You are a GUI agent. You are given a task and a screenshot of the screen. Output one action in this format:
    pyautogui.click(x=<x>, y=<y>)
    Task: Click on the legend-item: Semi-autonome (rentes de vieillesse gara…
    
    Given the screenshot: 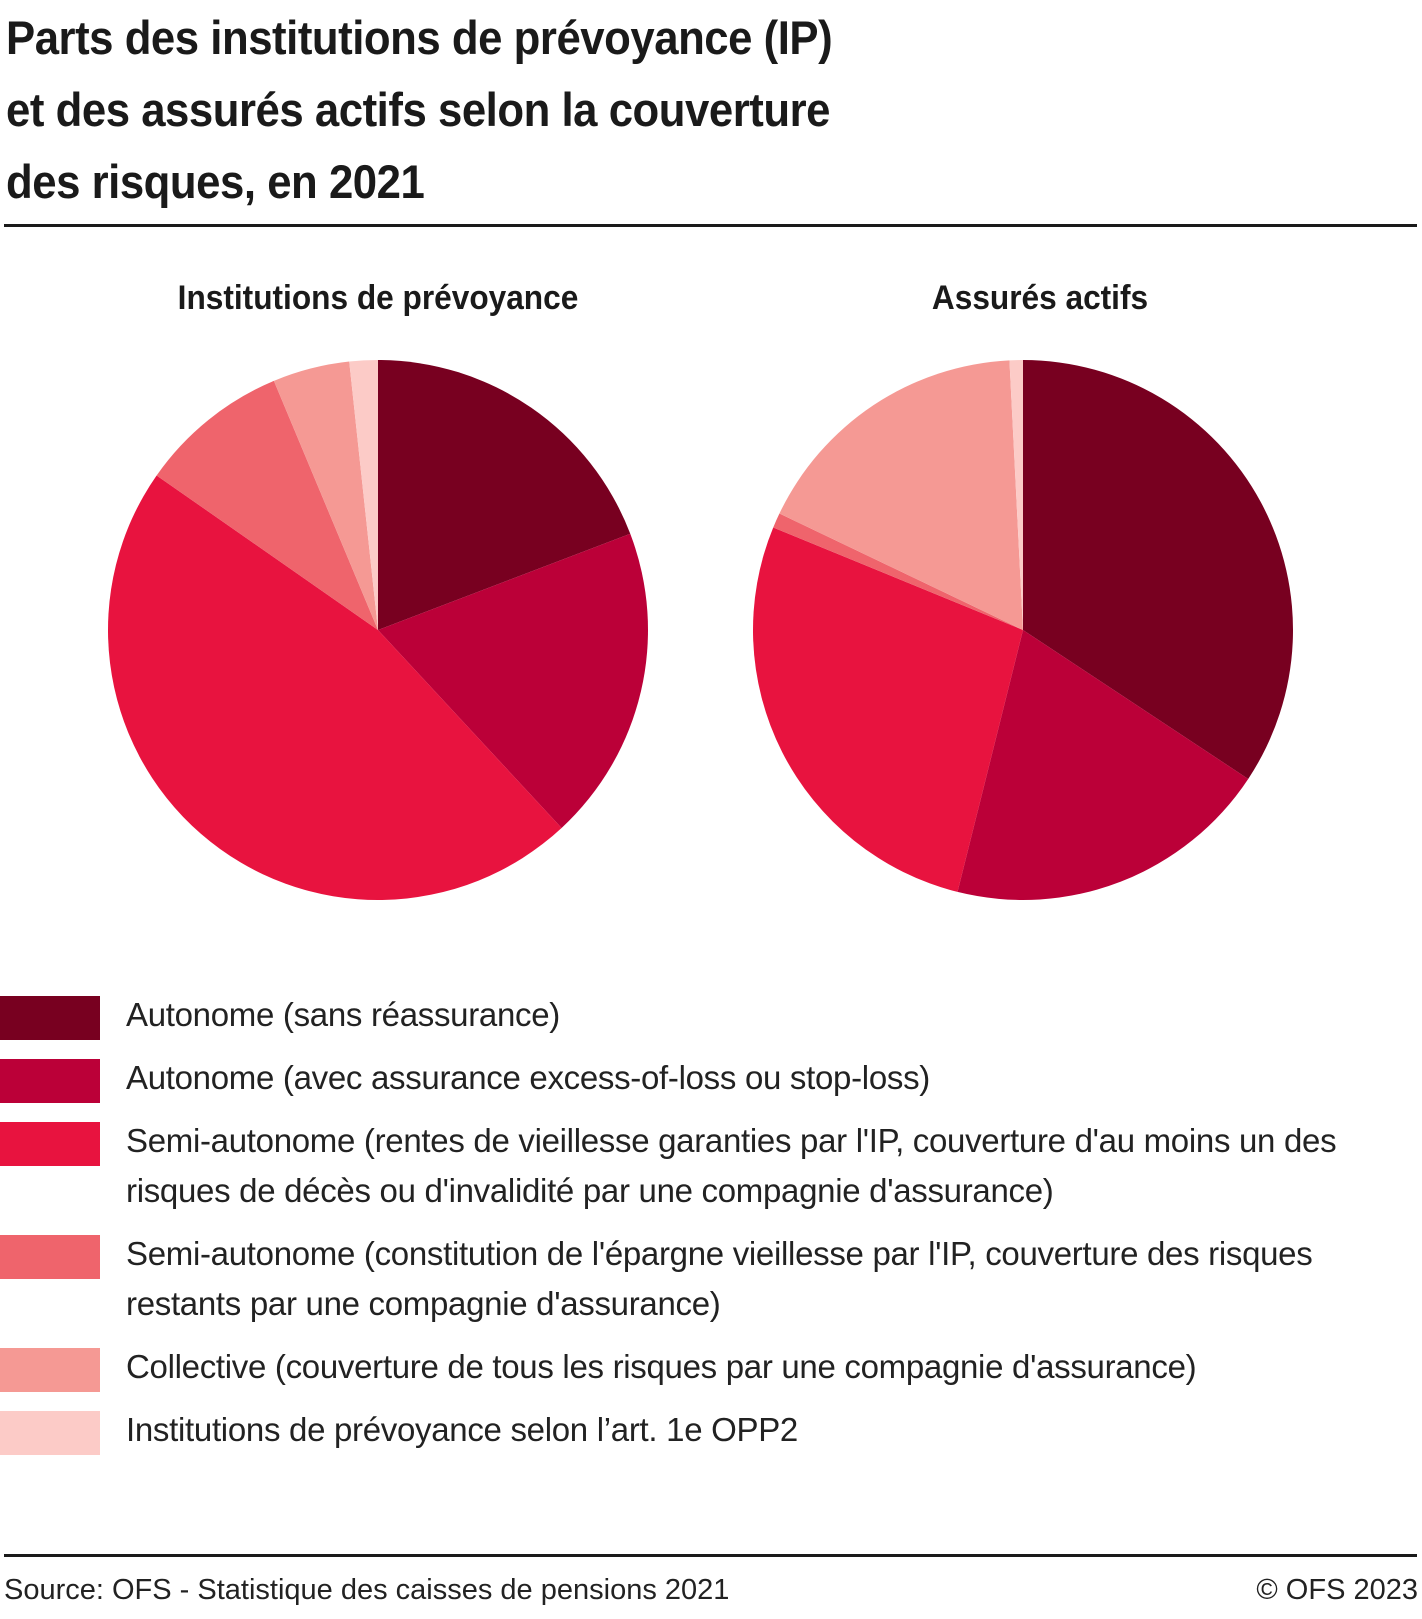 What is the action you would take?
    pyautogui.click(x=711, y=1166)
    